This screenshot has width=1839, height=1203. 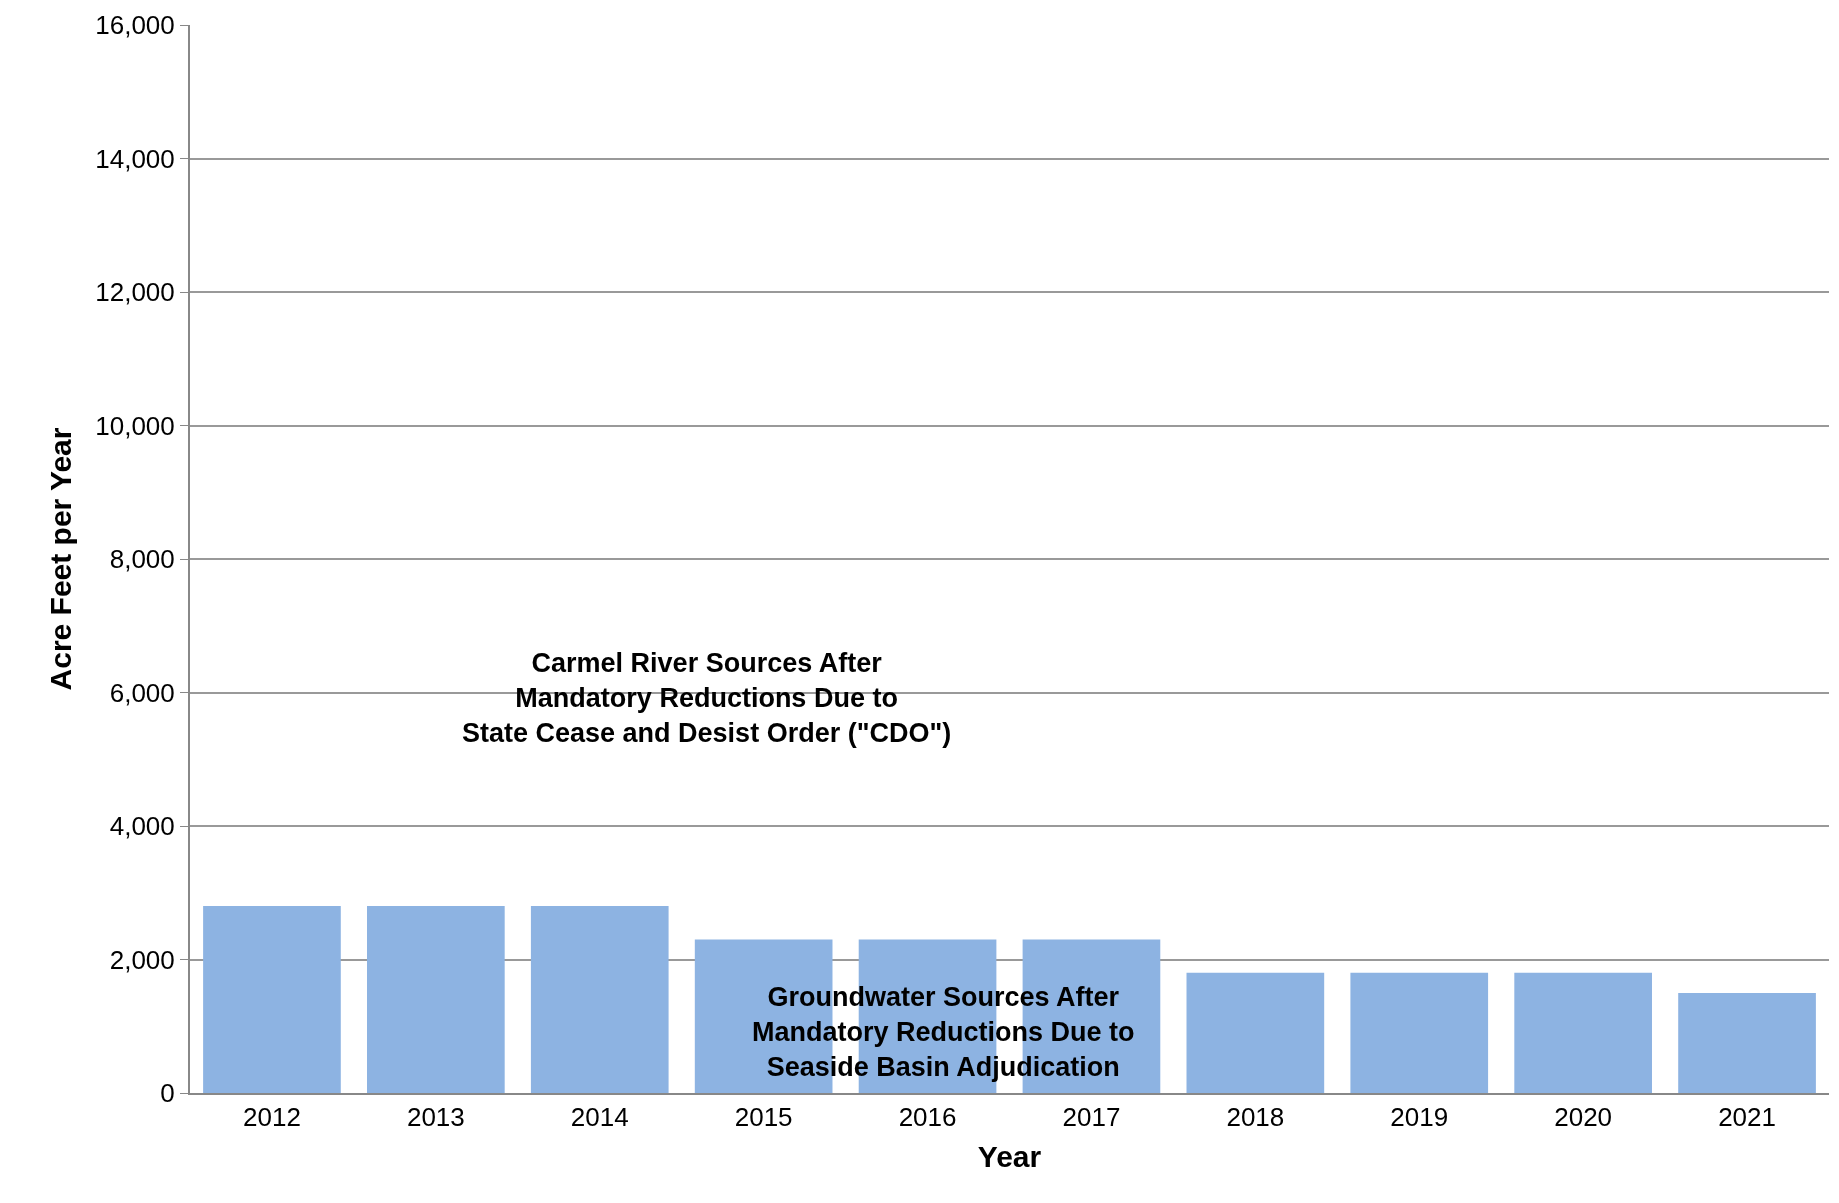 I want to click on y-axis-title: Acre Feet per Year, so click(x=60, y=559).